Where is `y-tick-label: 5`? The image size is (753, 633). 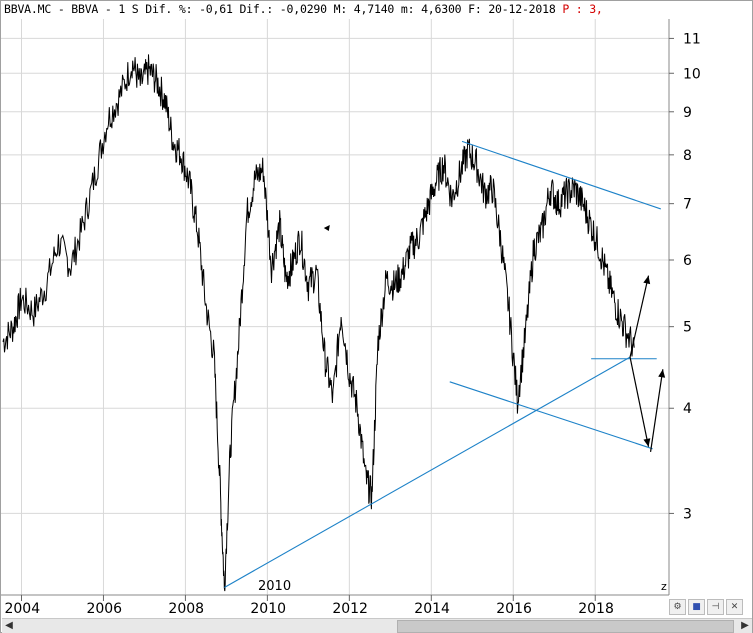
y-tick-label: 5 is located at coordinates (687, 328).